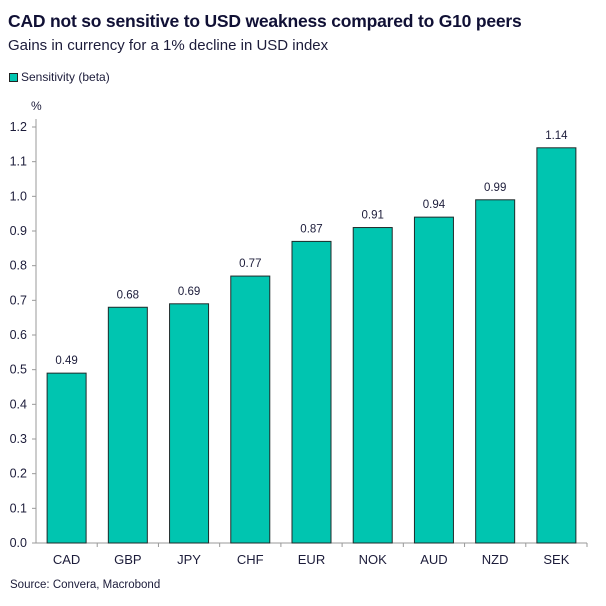 This screenshot has height=606, width=606. What do you see at coordinates (189, 292) in the screenshot?
I see `data-label-jpy: 0.69` at bounding box center [189, 292].